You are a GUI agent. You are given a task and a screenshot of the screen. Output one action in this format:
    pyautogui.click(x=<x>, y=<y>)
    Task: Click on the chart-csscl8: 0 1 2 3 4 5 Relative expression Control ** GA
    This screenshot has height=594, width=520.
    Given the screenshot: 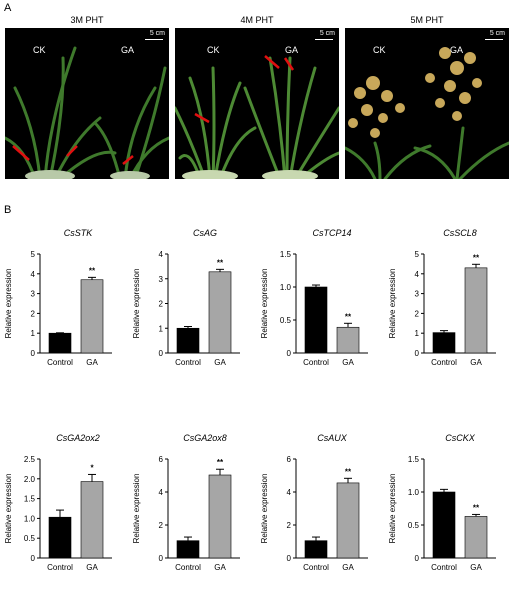 What is the action you would take?
    pyautogui.click(x=442, y=308)
    